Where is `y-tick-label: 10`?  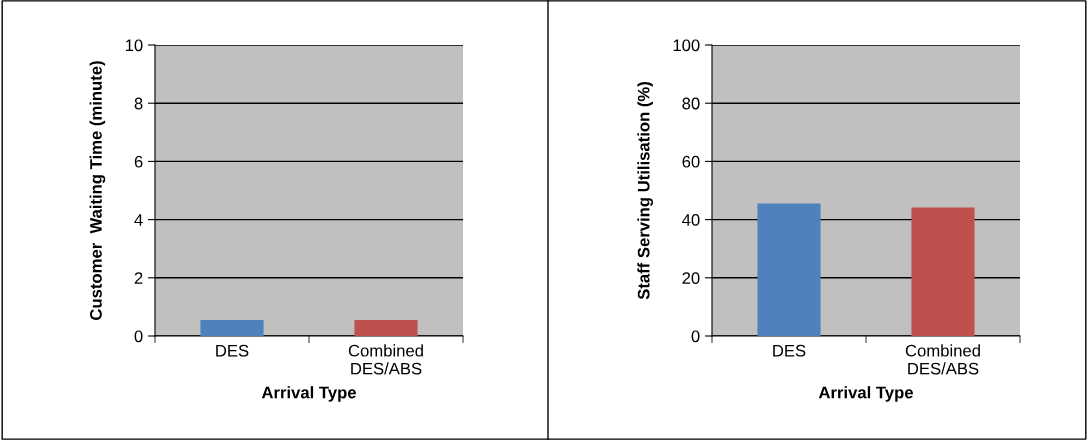 y-tick-label: 10 is located at coordinates (134, 45).